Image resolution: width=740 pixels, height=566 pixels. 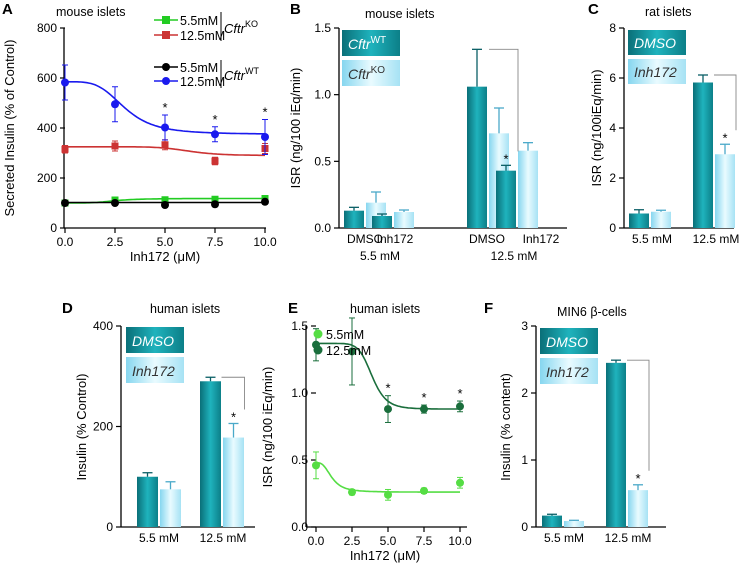 What do you see at coordinates (165, 136) in the screenshot?
I see `panel-a-plot: * * *` at bounding box center [165, 136].